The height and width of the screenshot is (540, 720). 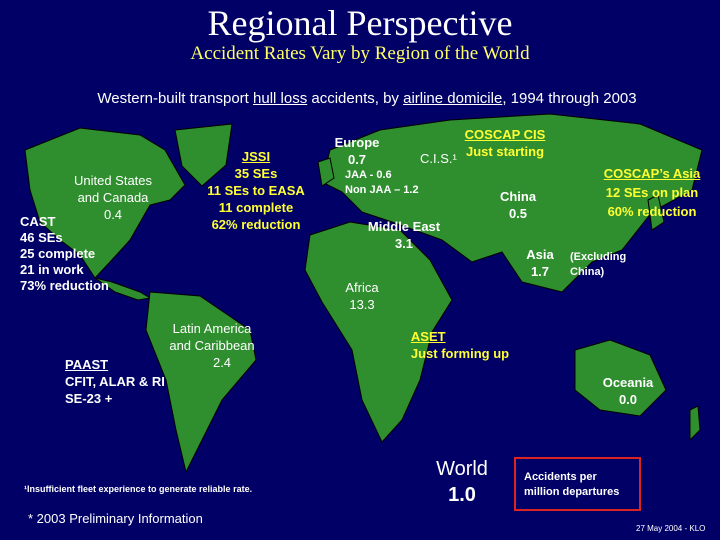 I want to click on region: China 0.5, so click(x=518, y=205).